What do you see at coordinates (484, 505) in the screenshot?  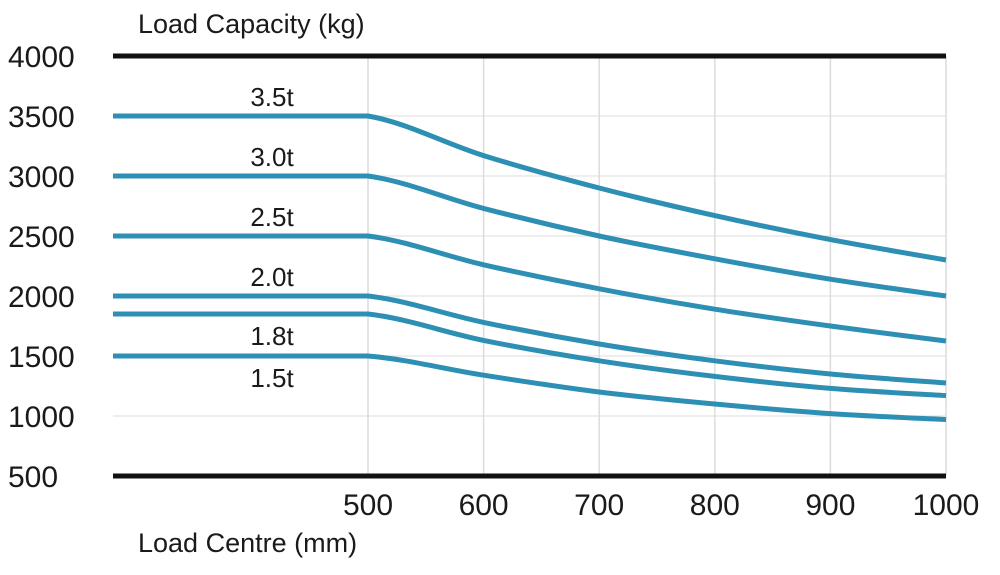 I see `x-tick-label: 600` at bounding box center [484, 505].